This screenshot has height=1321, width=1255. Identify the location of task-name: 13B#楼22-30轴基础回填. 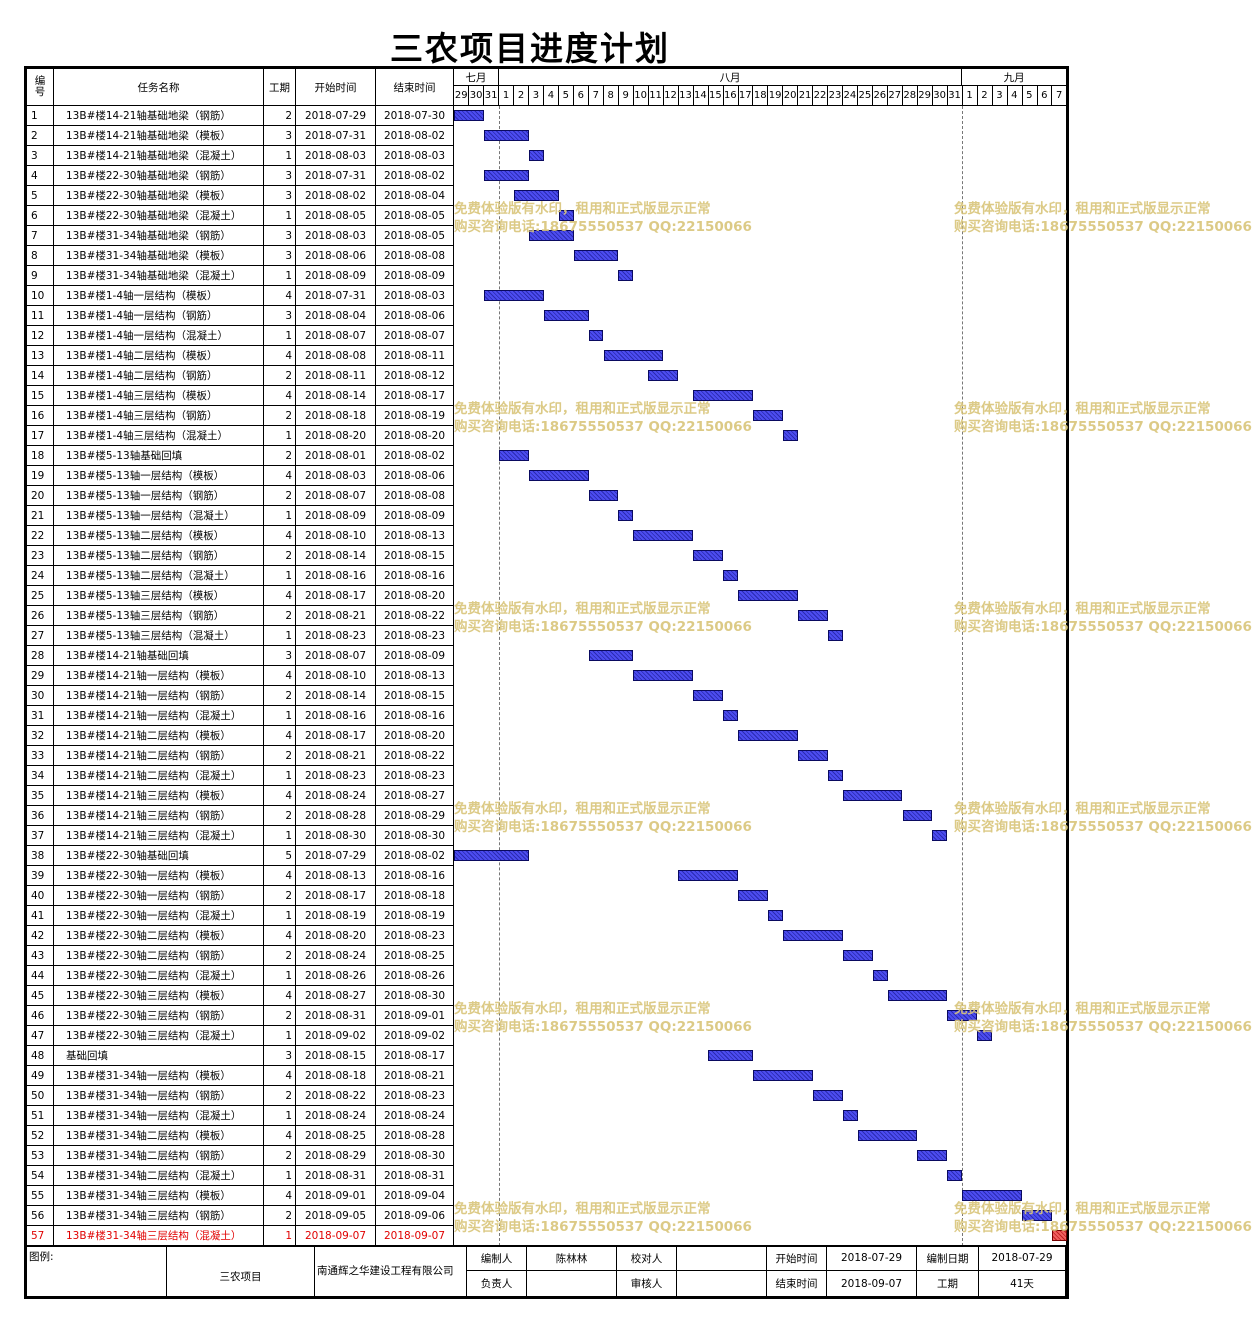
(159, 856).